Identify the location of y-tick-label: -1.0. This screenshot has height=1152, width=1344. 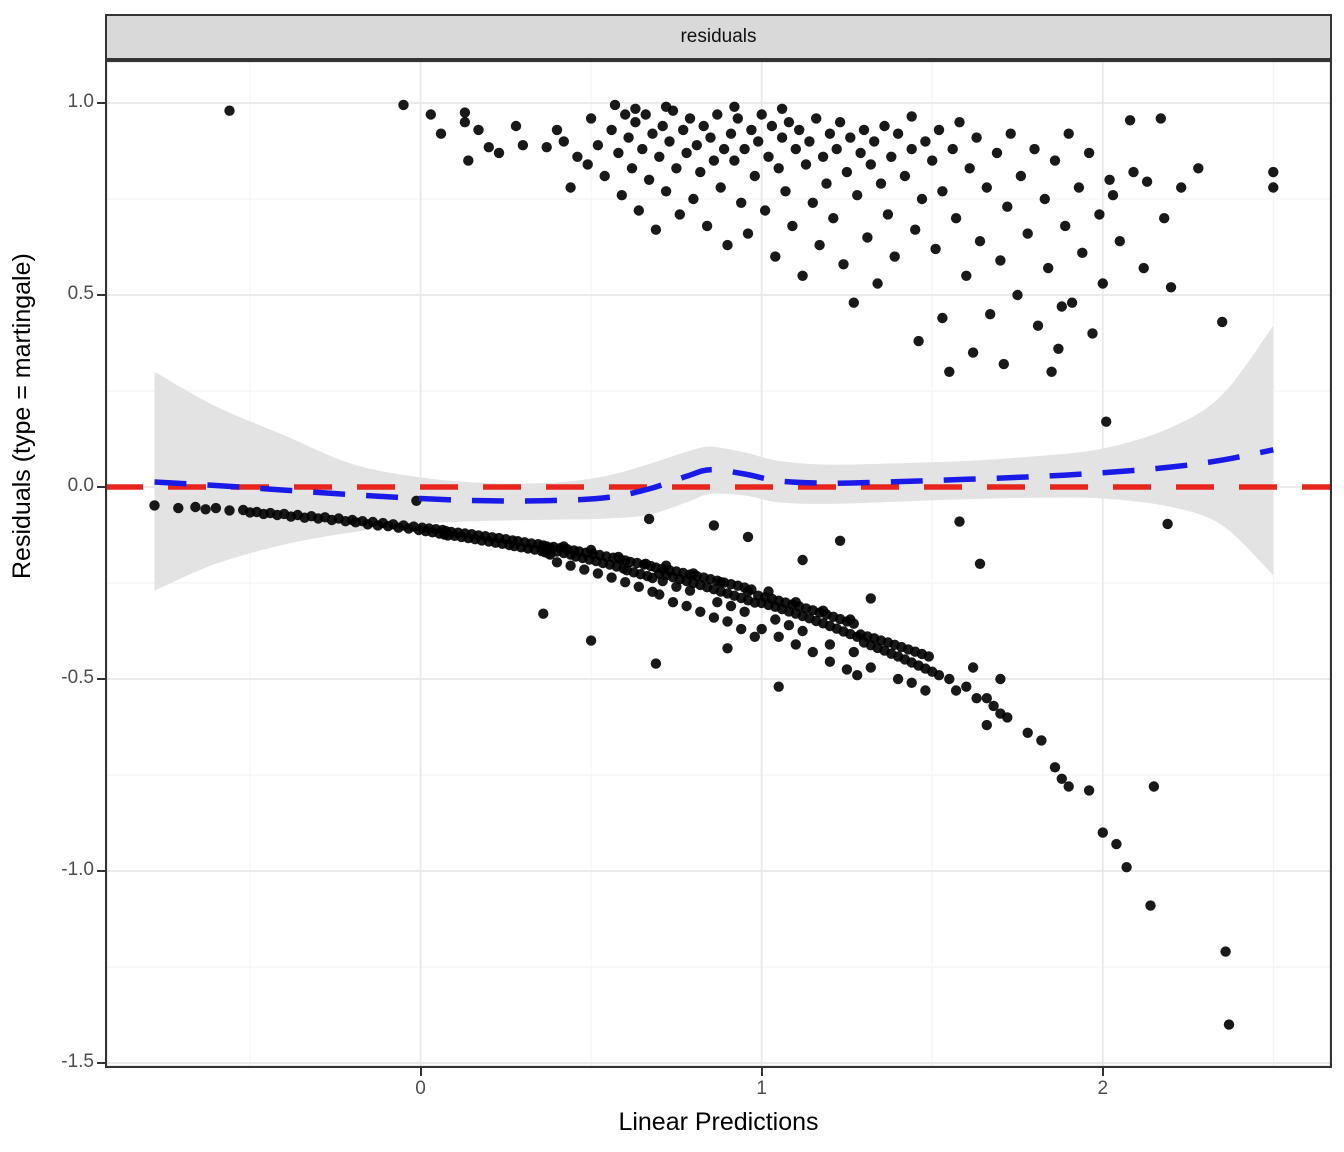
(77, 870).